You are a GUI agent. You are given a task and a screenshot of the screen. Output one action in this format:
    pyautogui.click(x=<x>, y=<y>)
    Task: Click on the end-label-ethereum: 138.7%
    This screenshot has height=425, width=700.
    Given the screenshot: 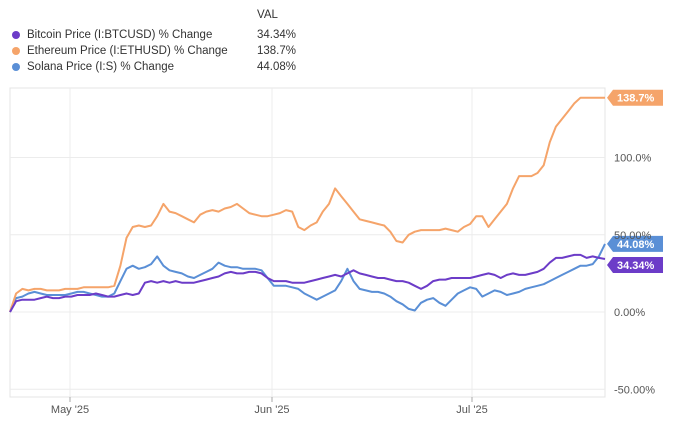 What is the action you would take?
    pyautogui.click(x=635, y=97)
    